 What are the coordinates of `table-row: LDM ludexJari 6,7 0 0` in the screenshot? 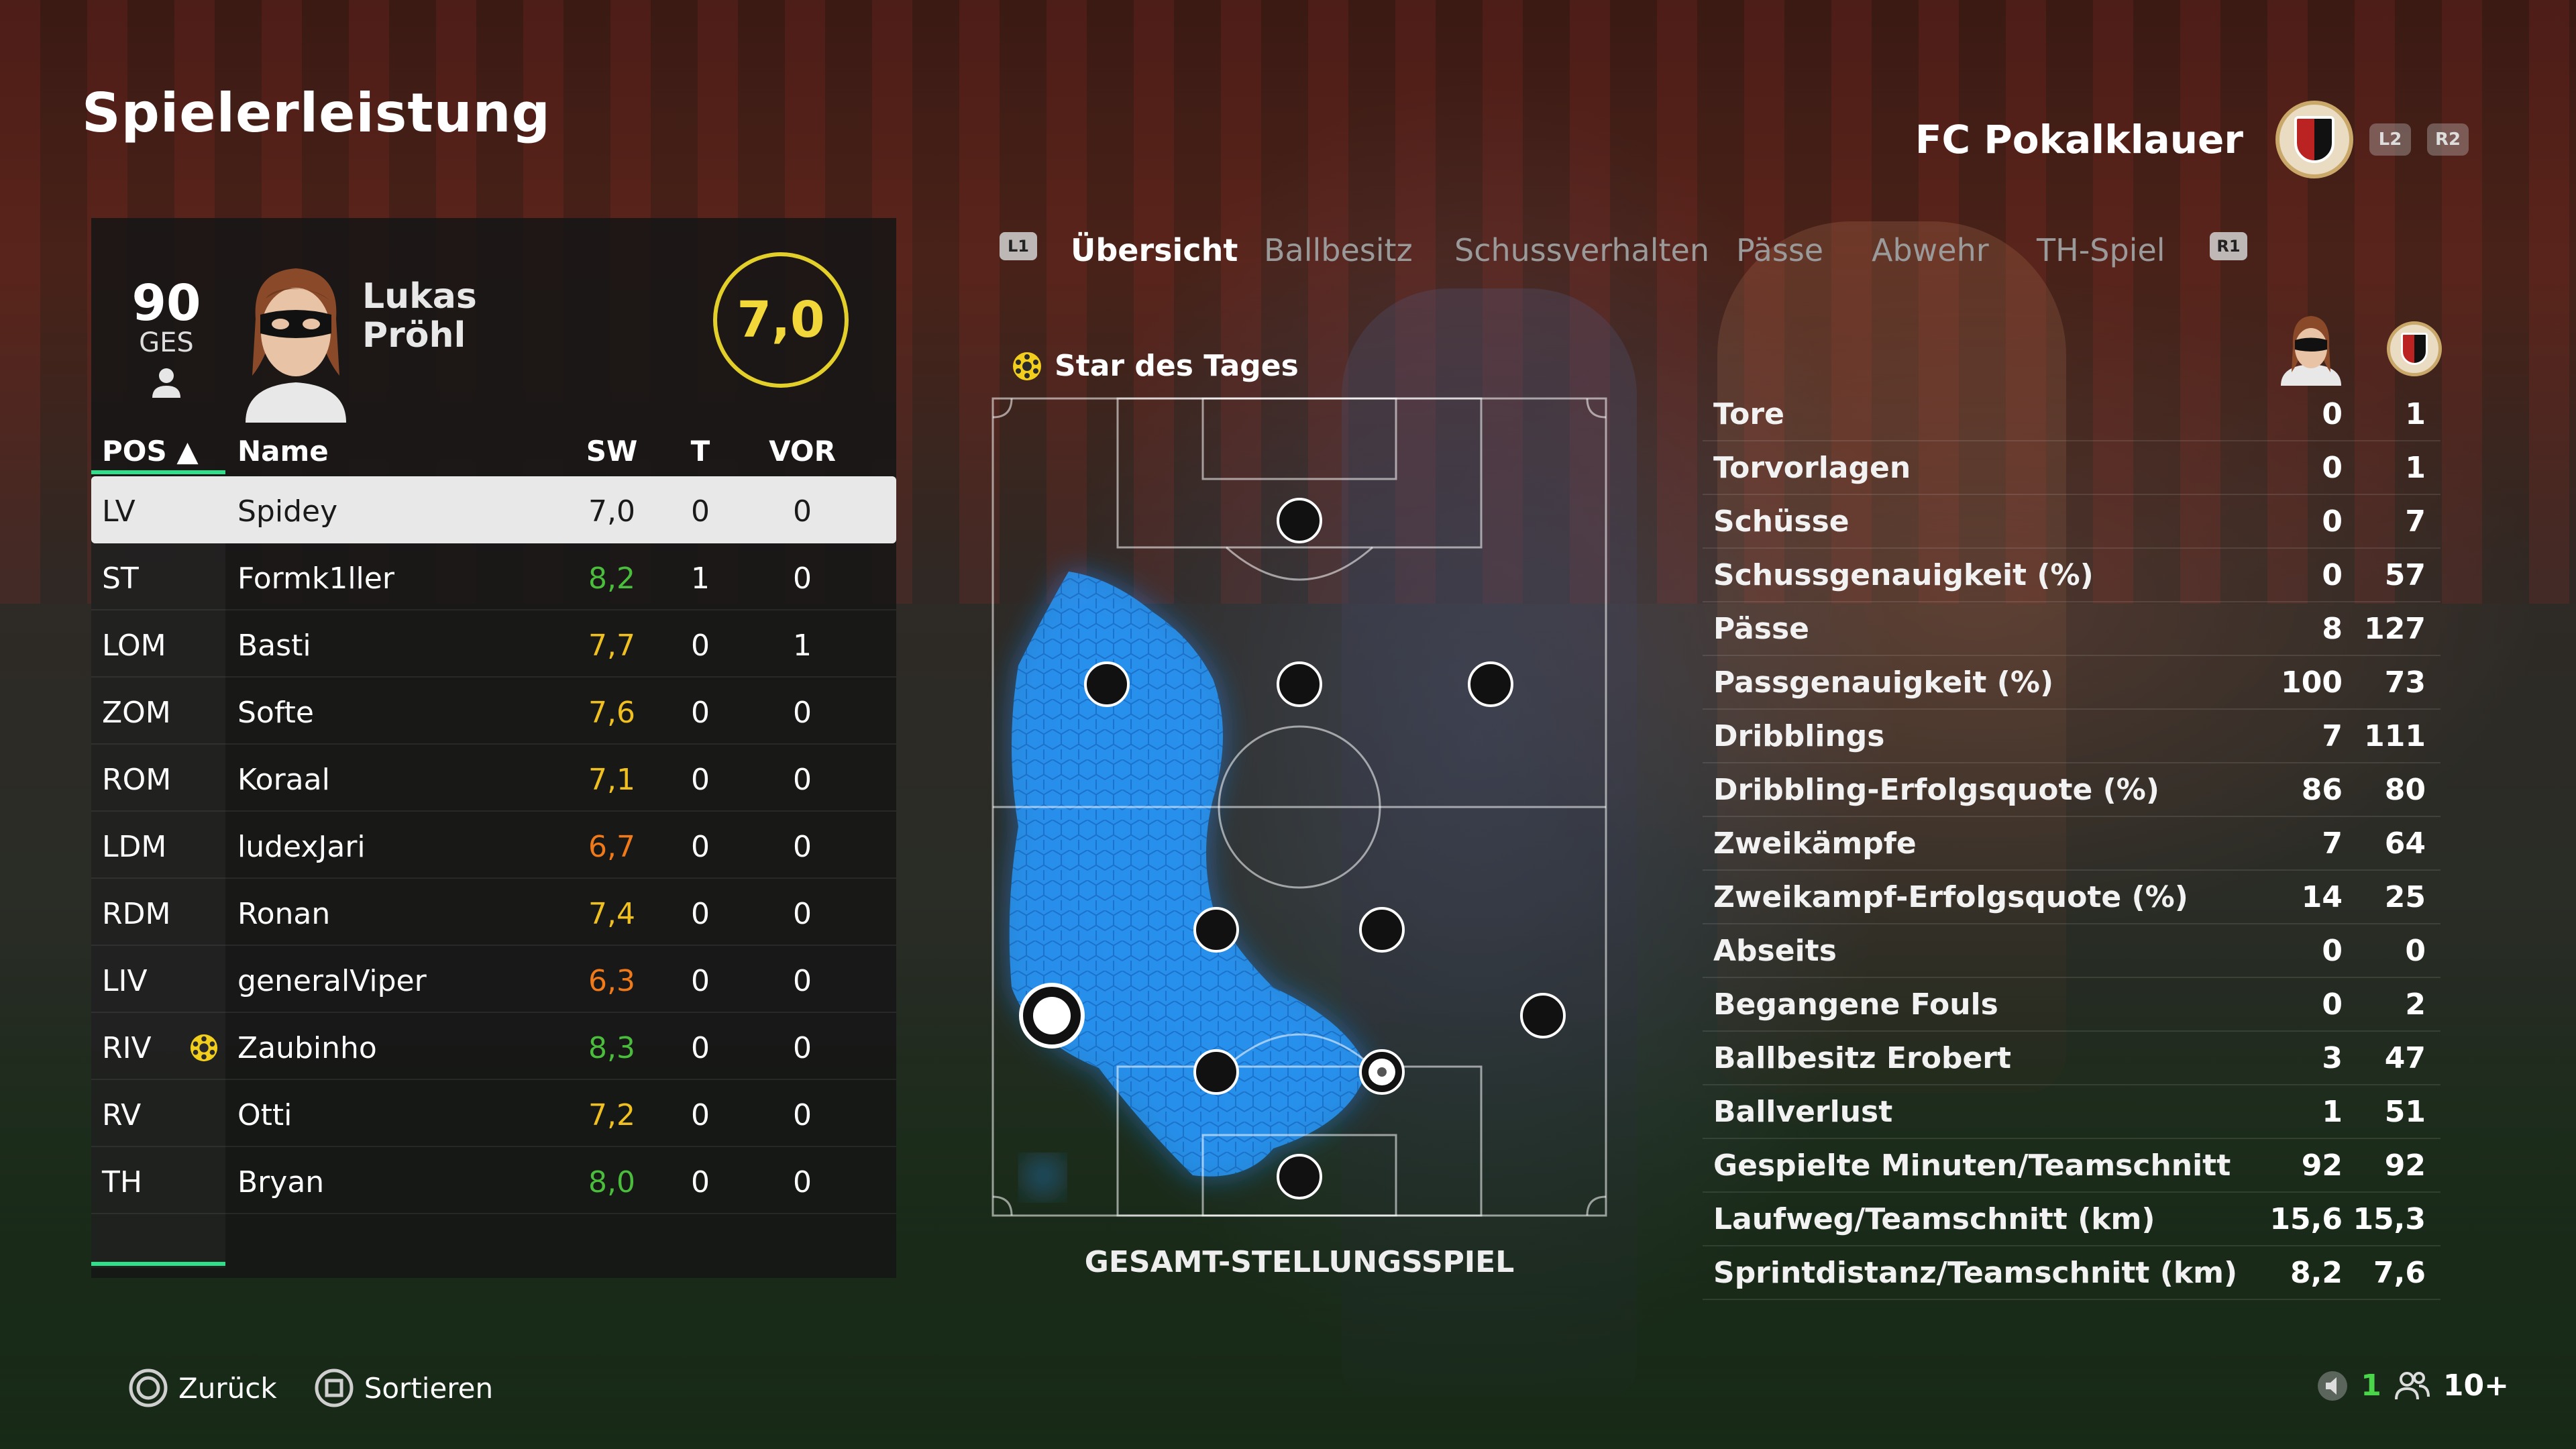 It's located at (493, 845).